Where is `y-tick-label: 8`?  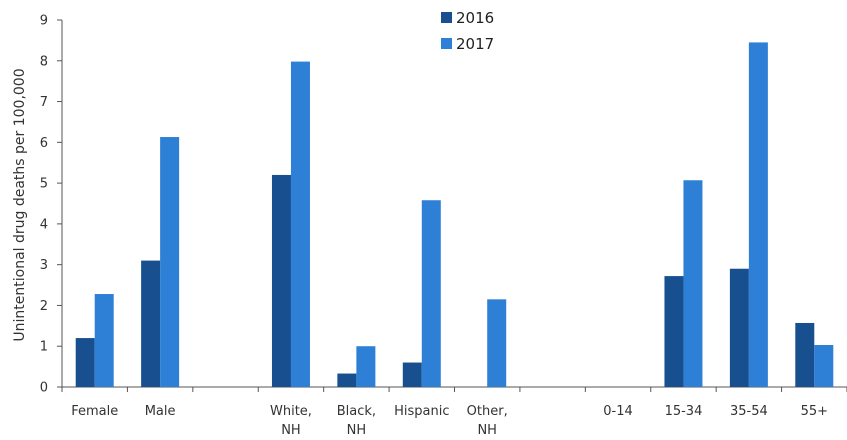 y-tick-label: 8 is located at coordinates (44, 61).